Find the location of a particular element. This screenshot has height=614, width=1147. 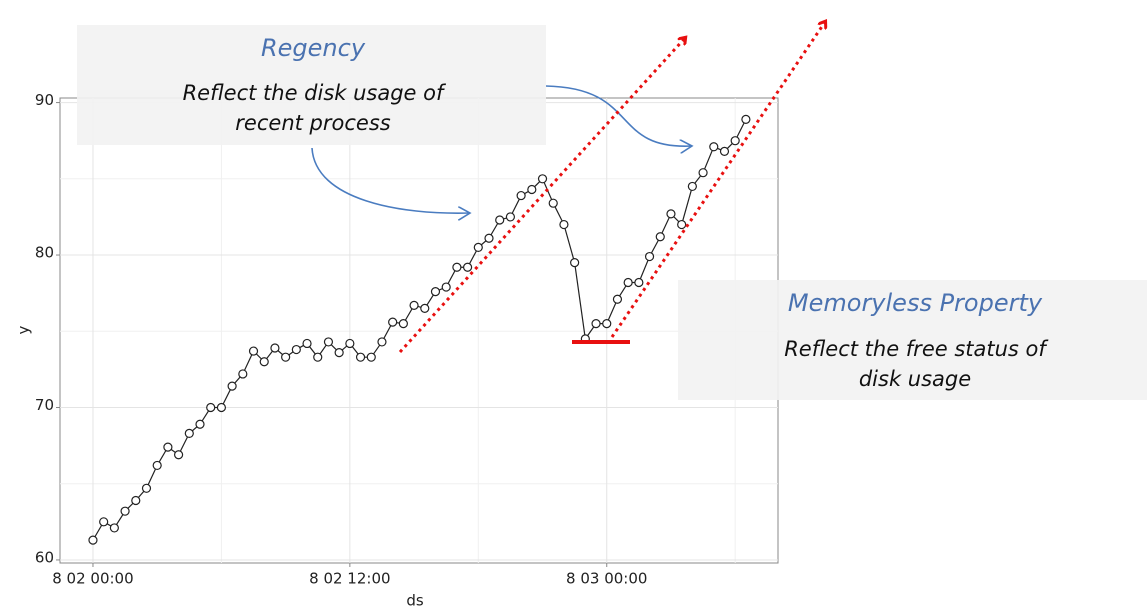

annotation-text: disk usage is located at coordinates (915, 379).